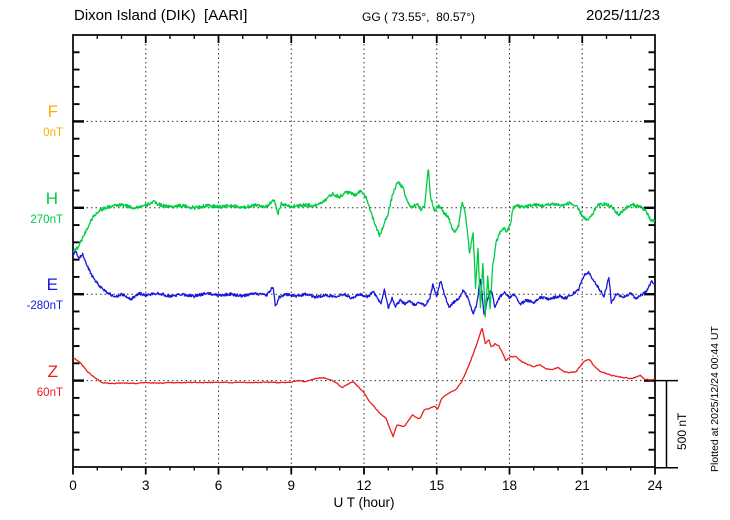  I want to click on x-tick-0: 0, so click(73, 485).